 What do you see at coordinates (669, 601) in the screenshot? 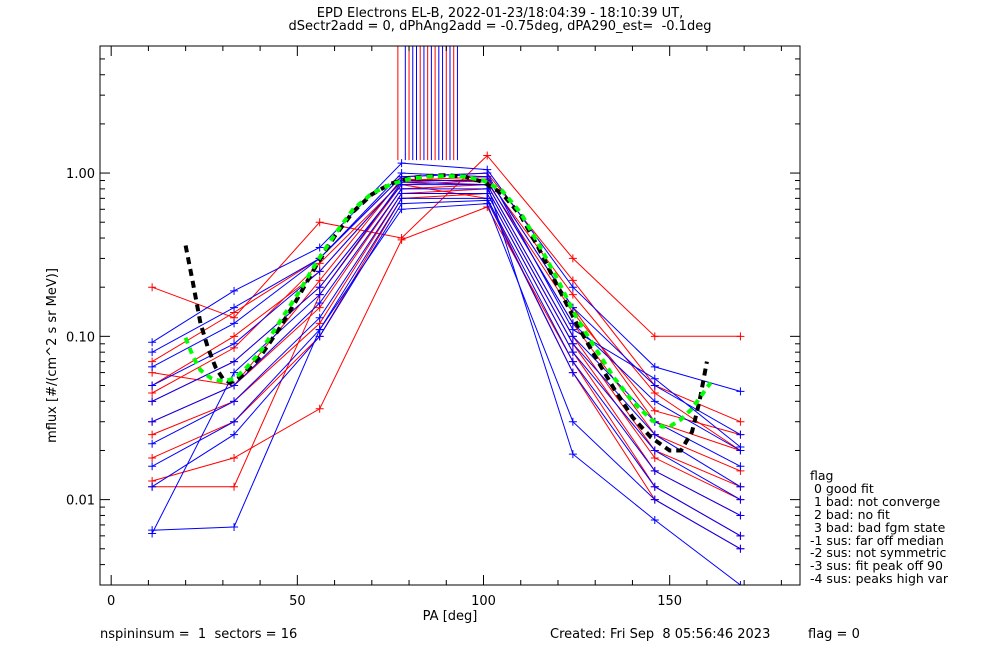
I see `x-tick-label: 150` at bounding box center [669, 601].